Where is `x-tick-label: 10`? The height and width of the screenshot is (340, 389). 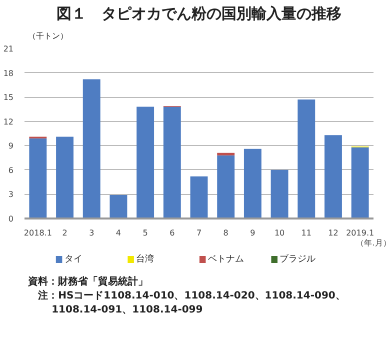 x-tick-label: 10 is located at coordinates (279, 233).